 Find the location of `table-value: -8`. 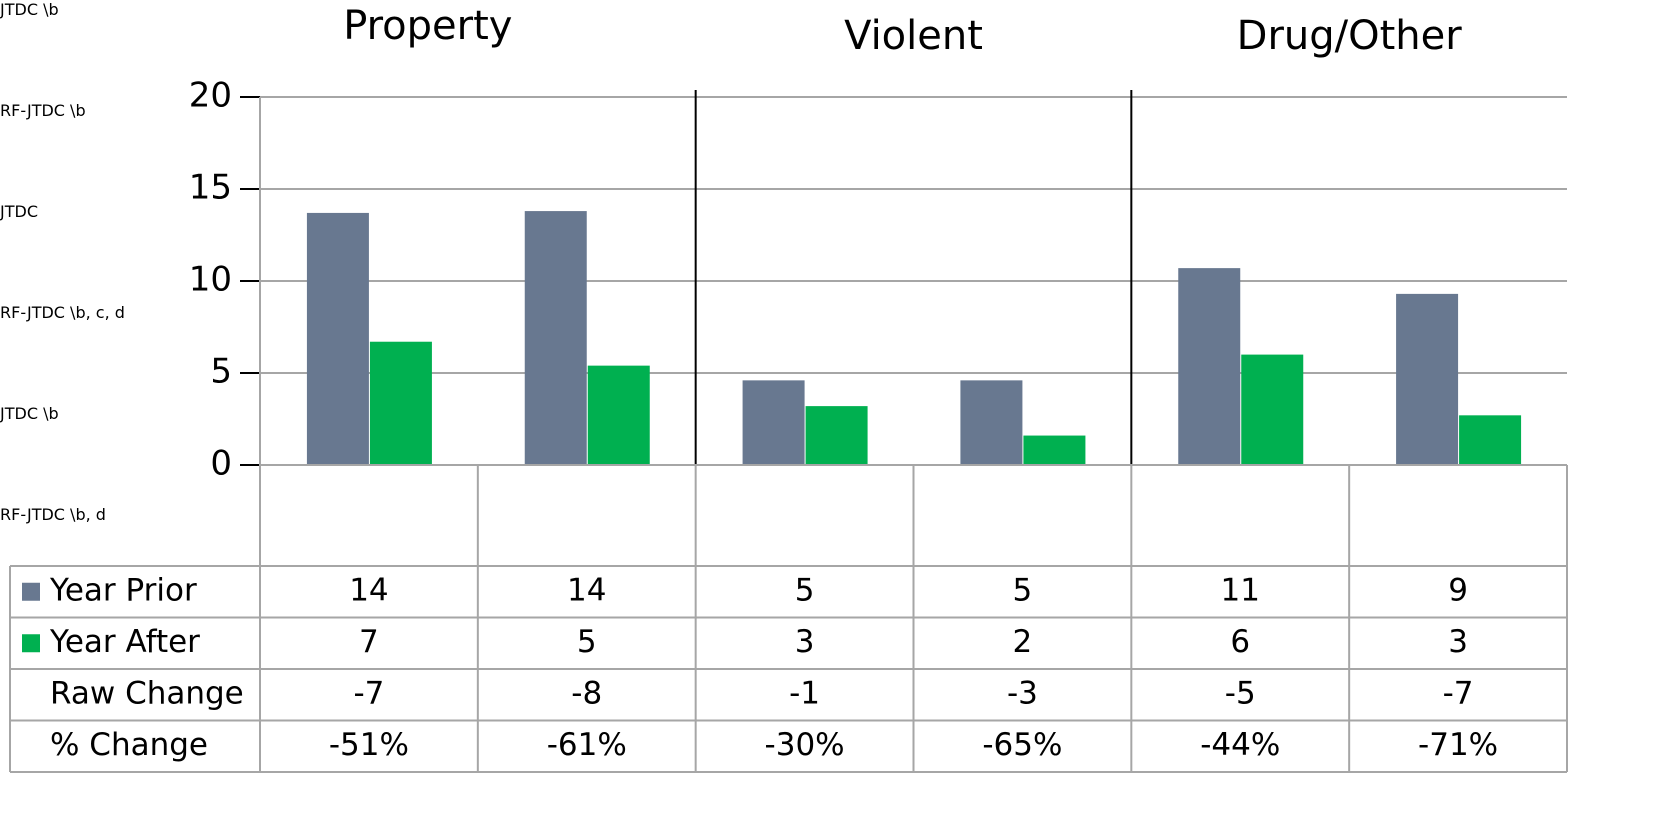

table-value: -8 is located at coordinates (586, 693).